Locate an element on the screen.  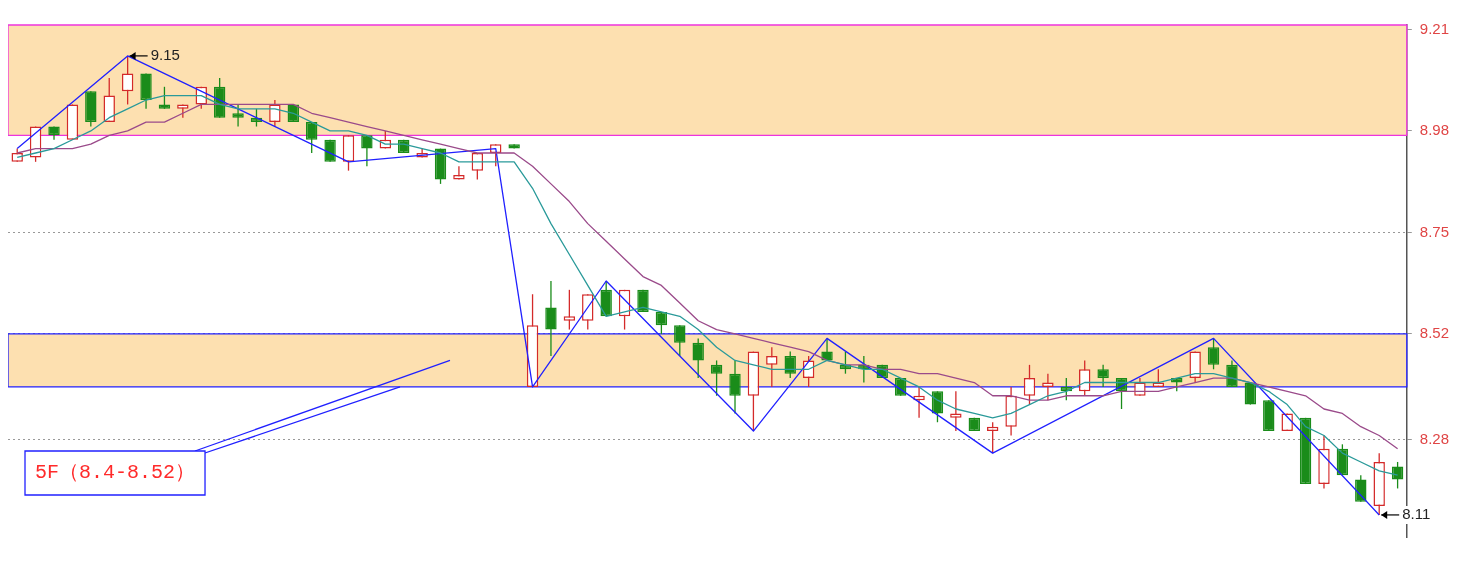
annotation: 8.11 is located at coordinates (1416, 514).